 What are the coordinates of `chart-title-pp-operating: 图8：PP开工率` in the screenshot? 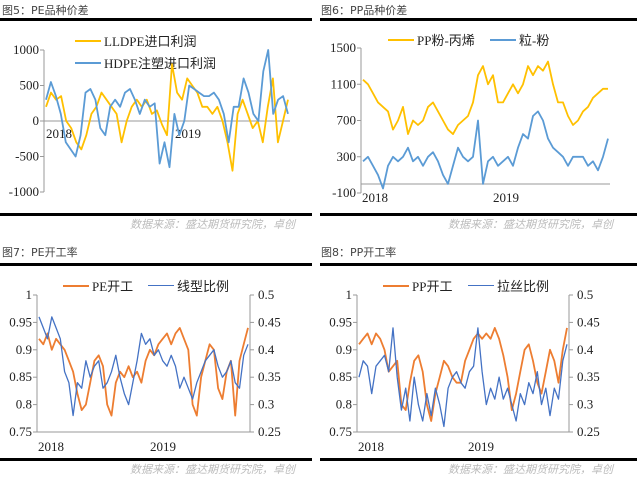 It's located at (359, 252).